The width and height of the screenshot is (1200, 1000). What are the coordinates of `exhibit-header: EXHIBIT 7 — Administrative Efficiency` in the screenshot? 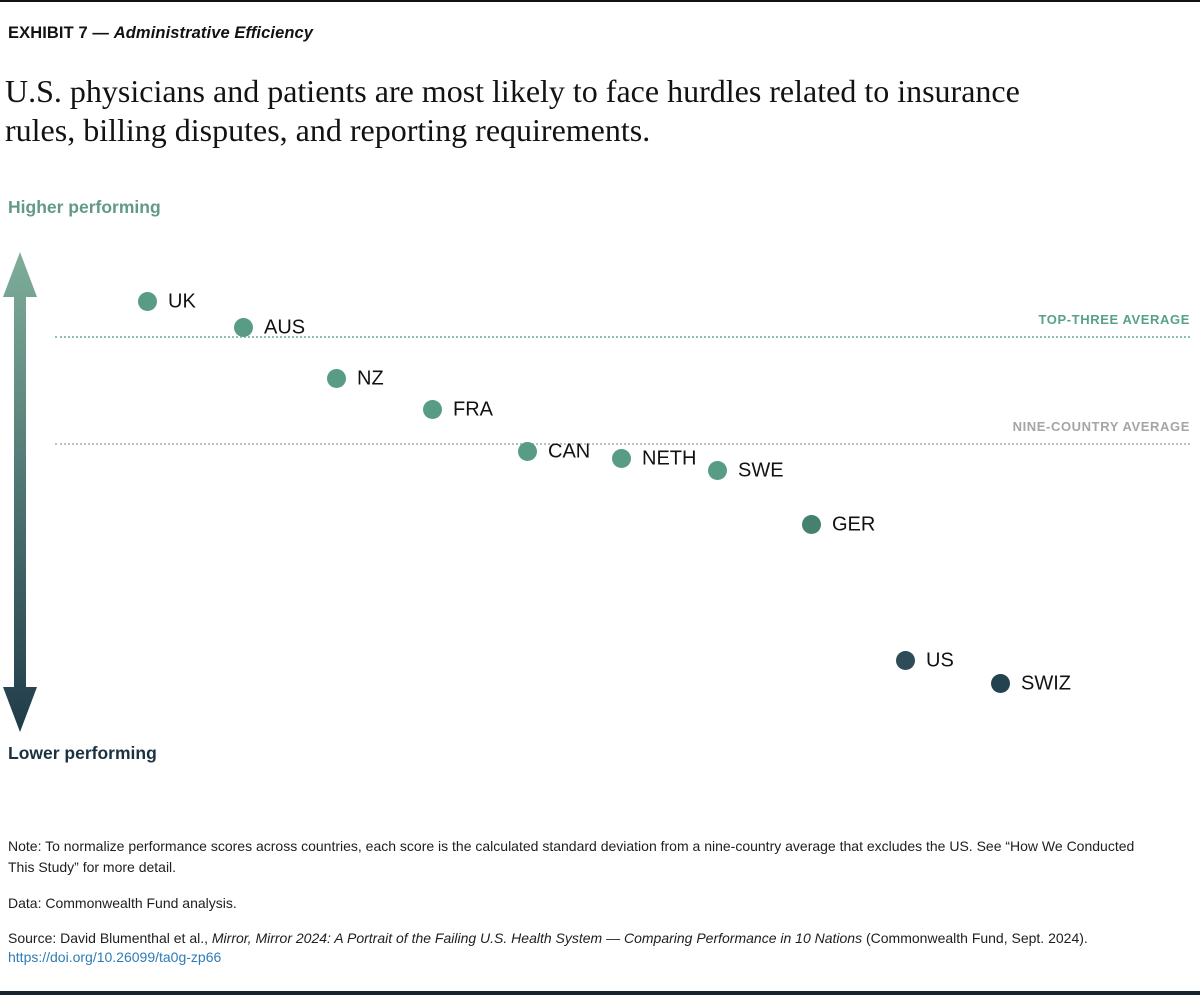 It's located at (160, 33).